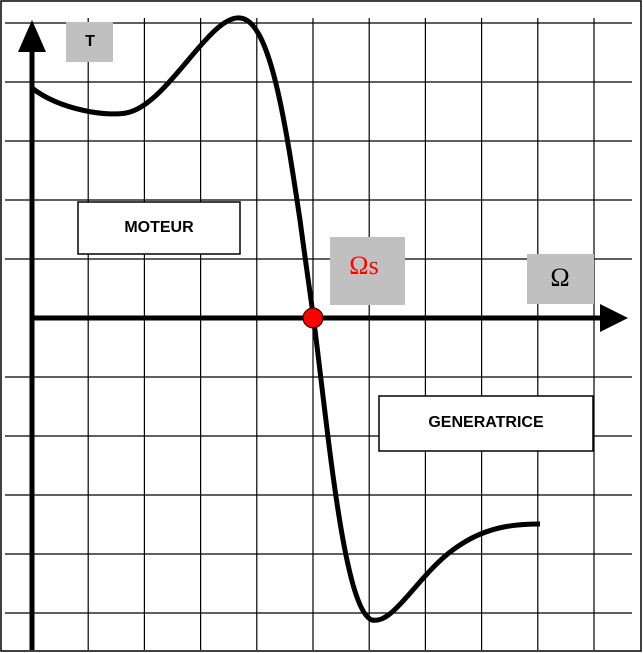  Describe the element at coordinates (313, 318) in the screenshot. I see `sync-point` at that location.